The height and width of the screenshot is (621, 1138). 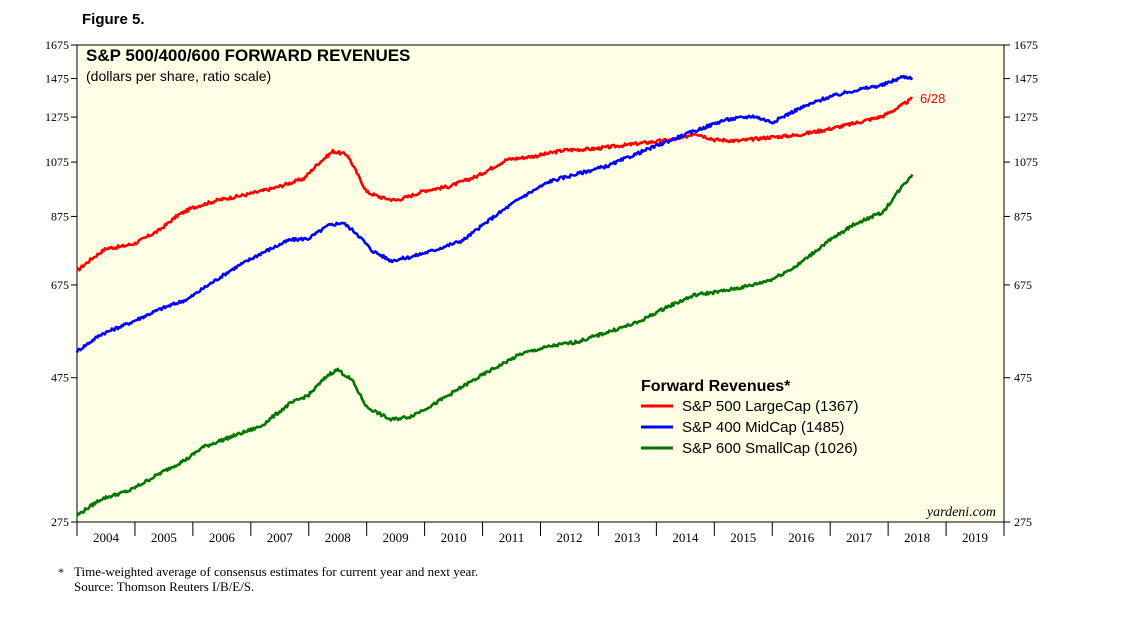 I want to click on right-y-axis: 275 475 675 875 1075 1275 1475 1675, so click(x=1021, y=283).